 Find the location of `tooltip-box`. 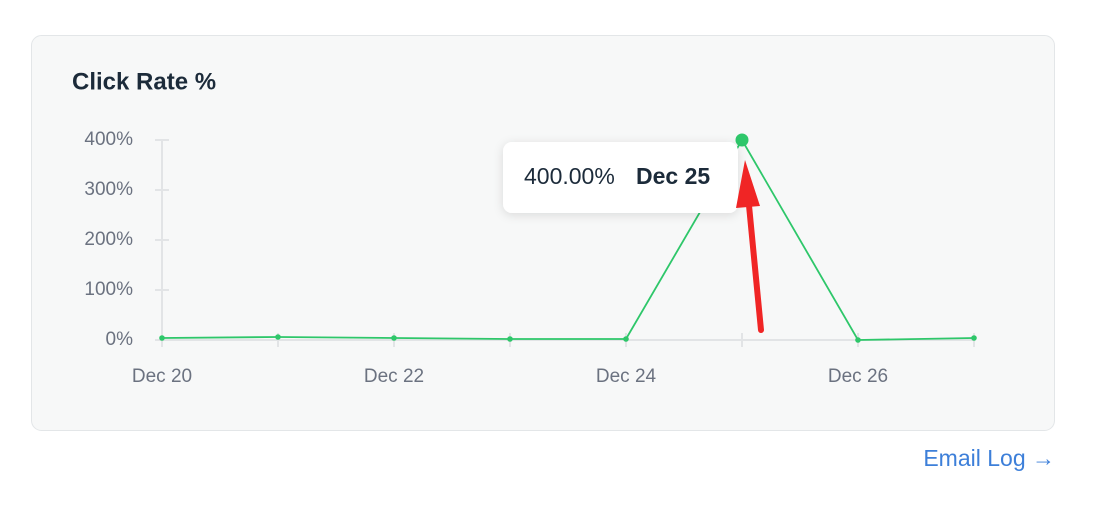

tooltip-box is located at coordinates (620, 177).